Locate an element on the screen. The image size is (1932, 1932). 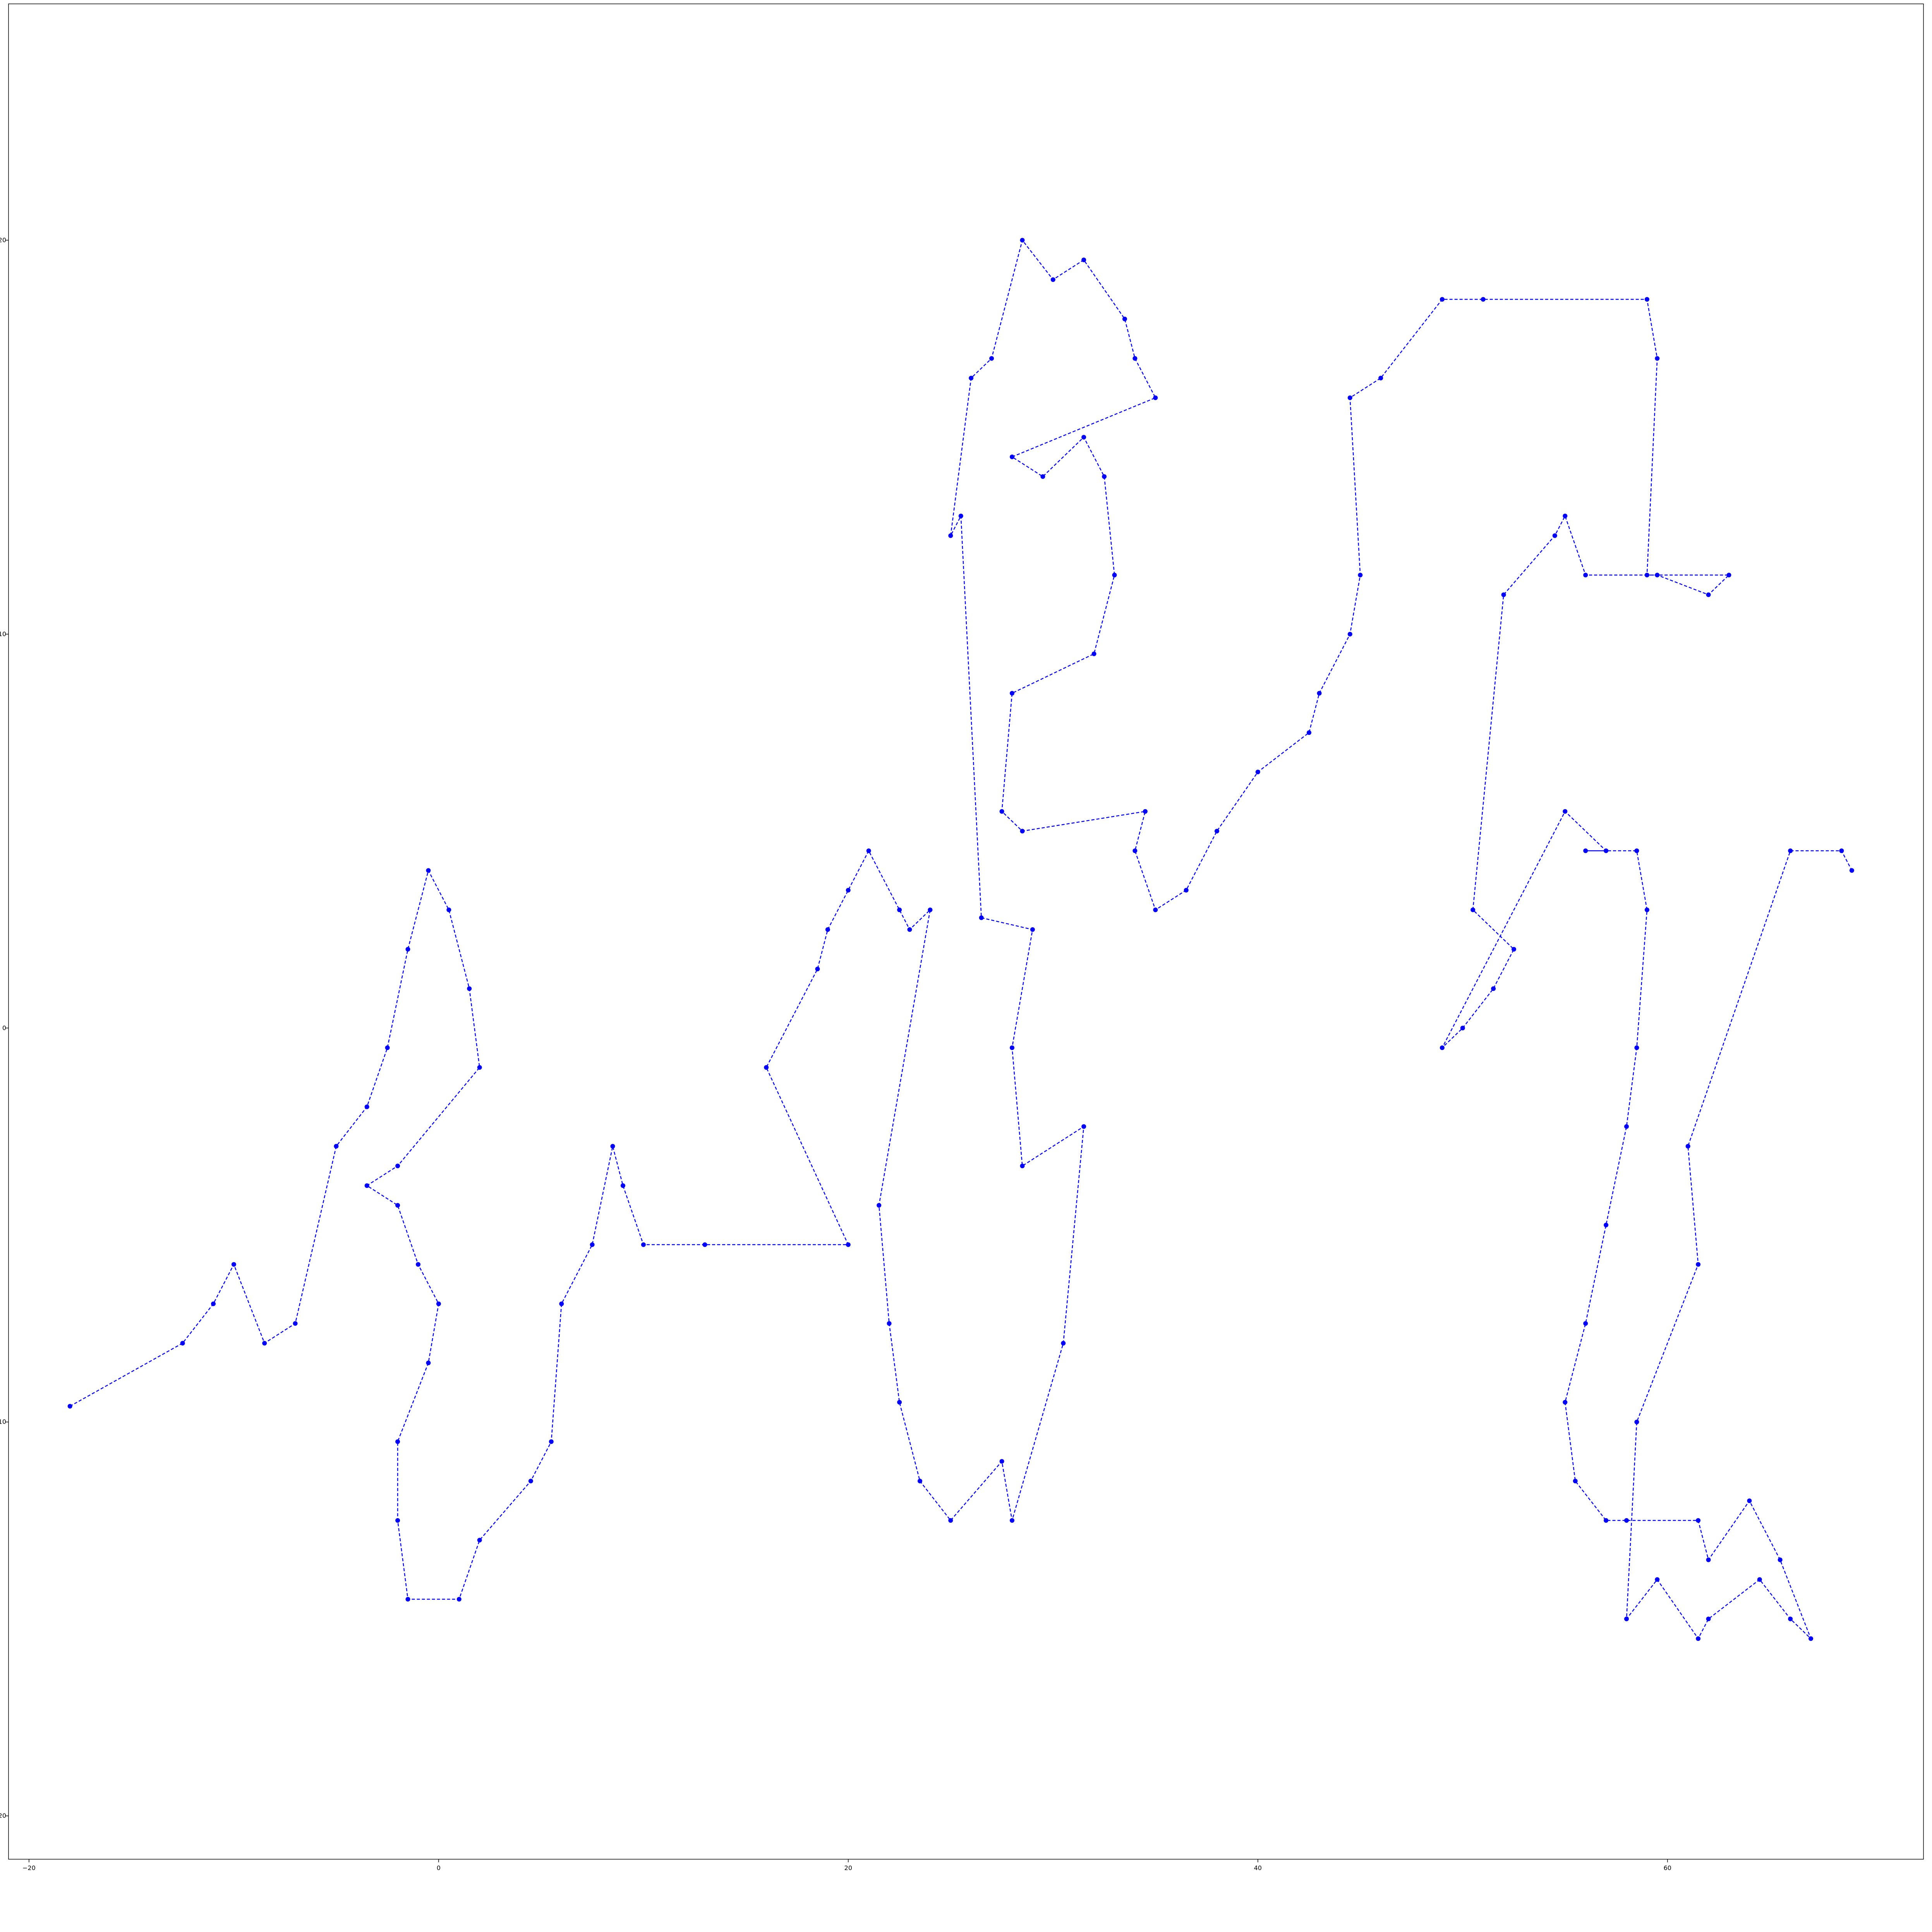
y-tick-label: 0 is located at coordinates (4, 1027).